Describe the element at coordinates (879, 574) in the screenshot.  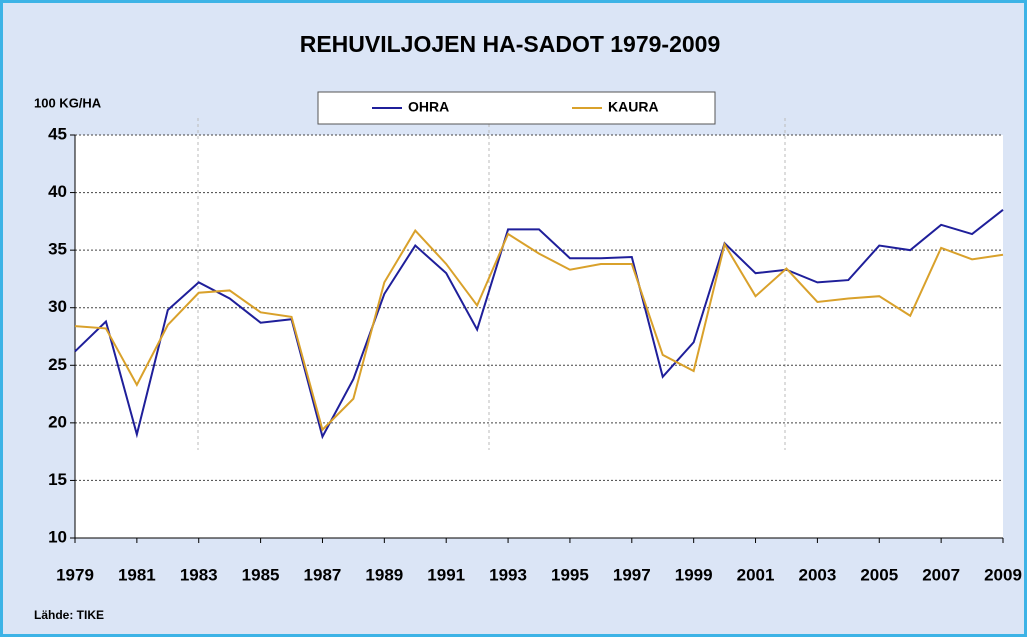
I see `x-tick-label: 2005` at that location.